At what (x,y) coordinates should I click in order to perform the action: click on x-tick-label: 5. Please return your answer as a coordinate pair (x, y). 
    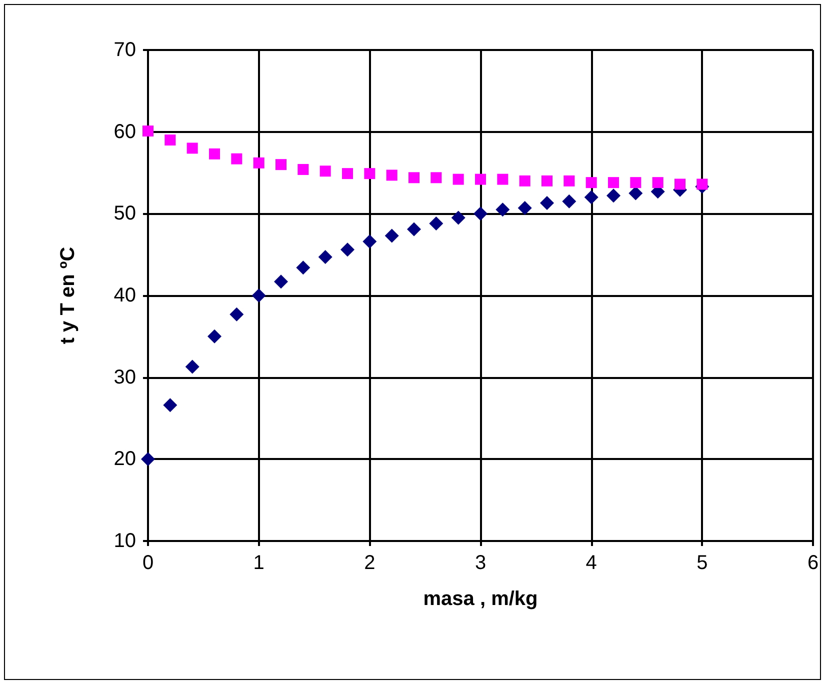
    Looking at the image, I should click on (702, 563).